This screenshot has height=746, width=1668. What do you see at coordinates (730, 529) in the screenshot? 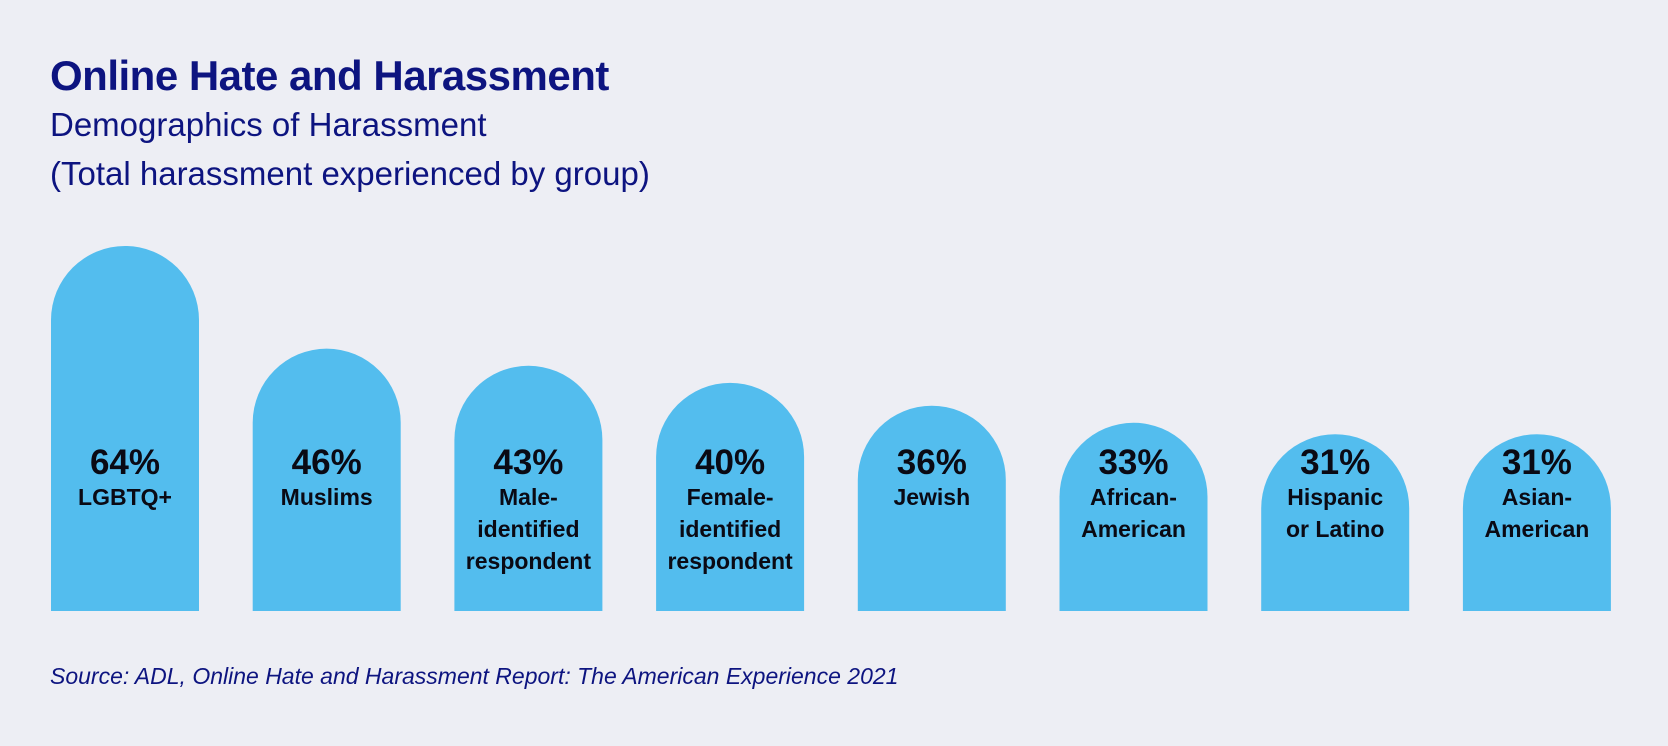
I see `category-label-female-identified-respondent: Female-identified respondent` at bounding box center [730, 529].